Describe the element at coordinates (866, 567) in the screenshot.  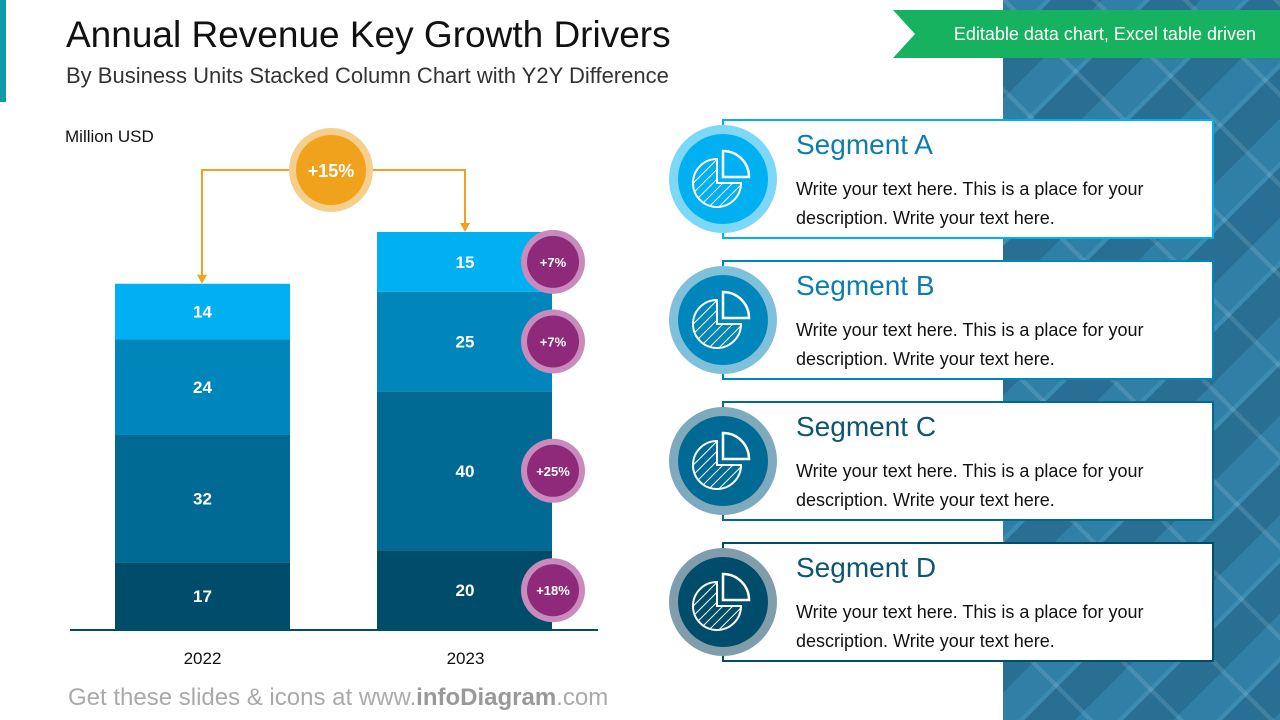
I see `segment-title: Segment D` at that location.